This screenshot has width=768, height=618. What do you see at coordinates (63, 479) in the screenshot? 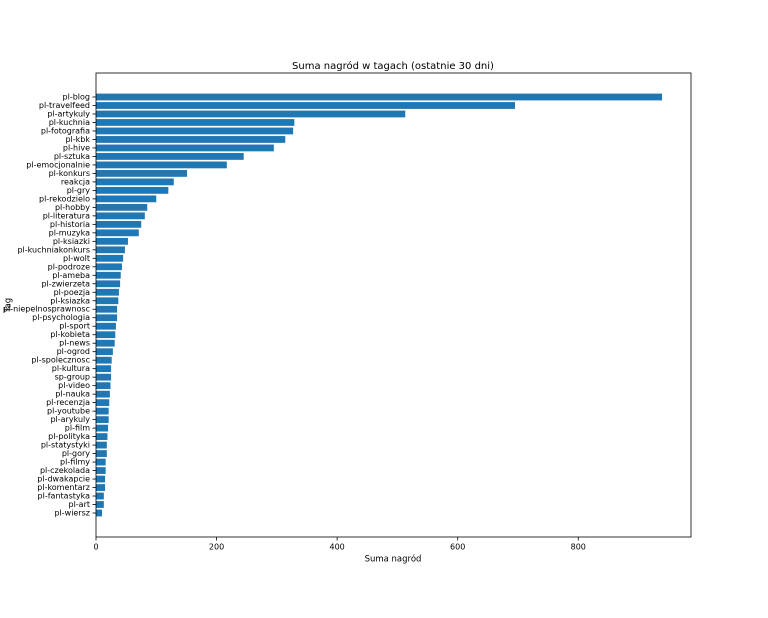
I see `y-tick-label: pl-dwakapcie` at bounding box center [63, 479].